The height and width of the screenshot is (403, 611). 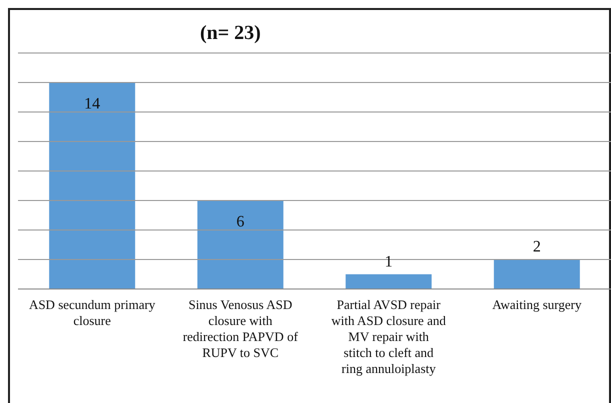 What do you see at coordinates (92, 104) in the screenshot?
I see `data-label: 14` at bounding box center [92, 104].